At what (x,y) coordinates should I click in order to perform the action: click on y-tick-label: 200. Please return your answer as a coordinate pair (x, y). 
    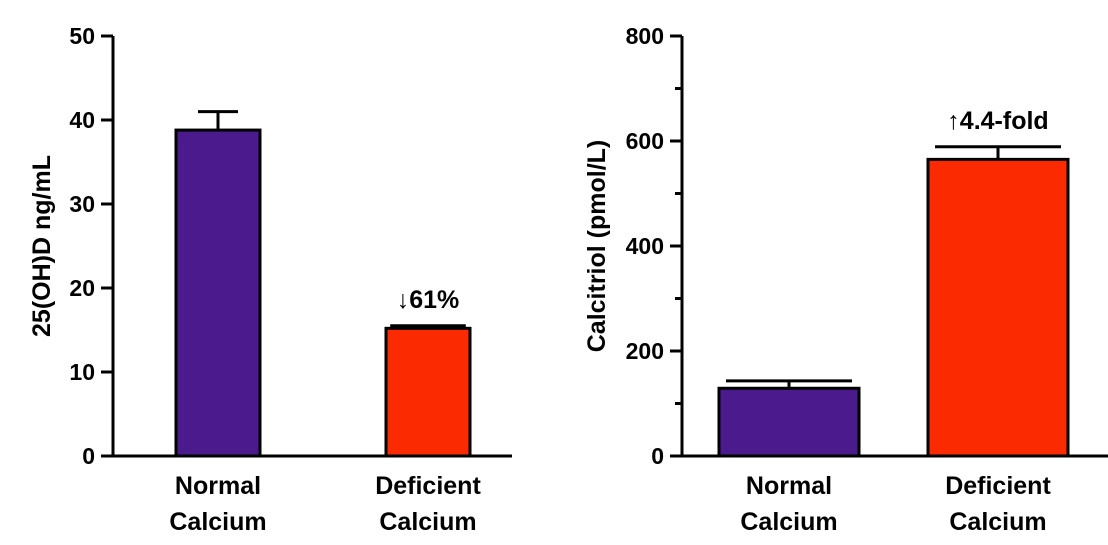
    Looking at the image, I should click on (645, 351).